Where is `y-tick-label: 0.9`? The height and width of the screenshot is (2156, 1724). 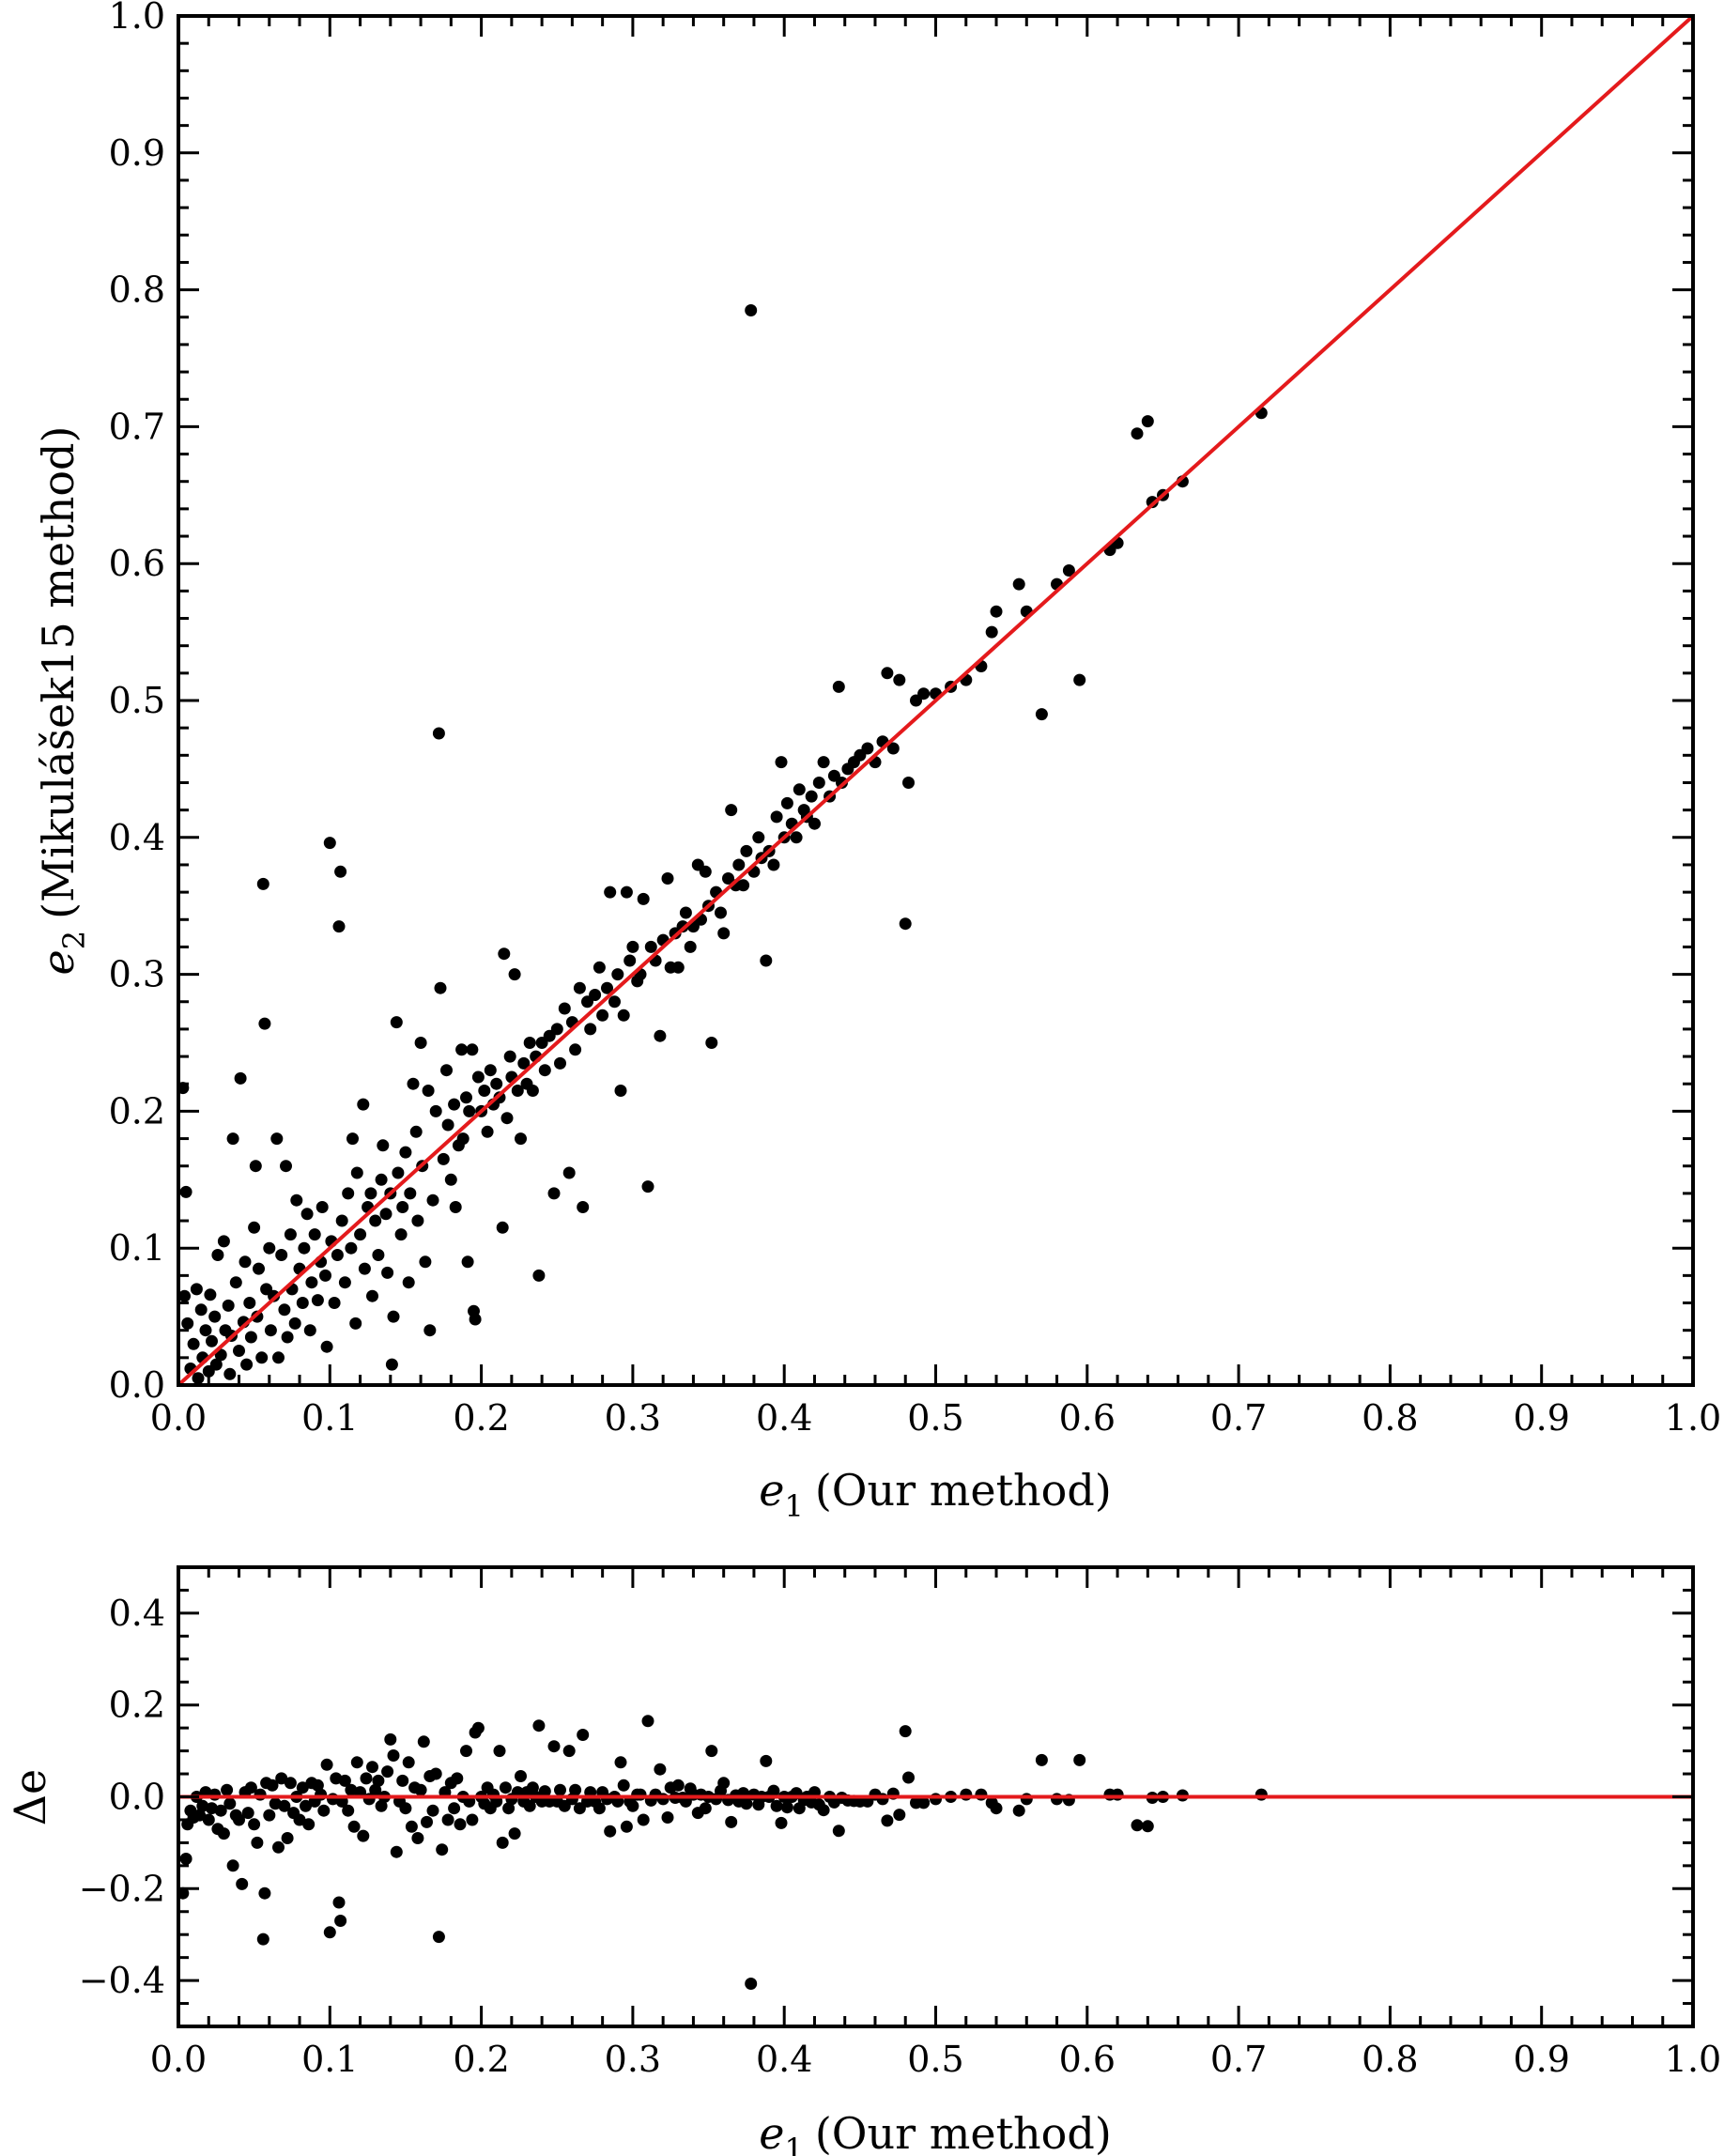
y-tick-label: 0.9 is located at coordinates (137, 153).